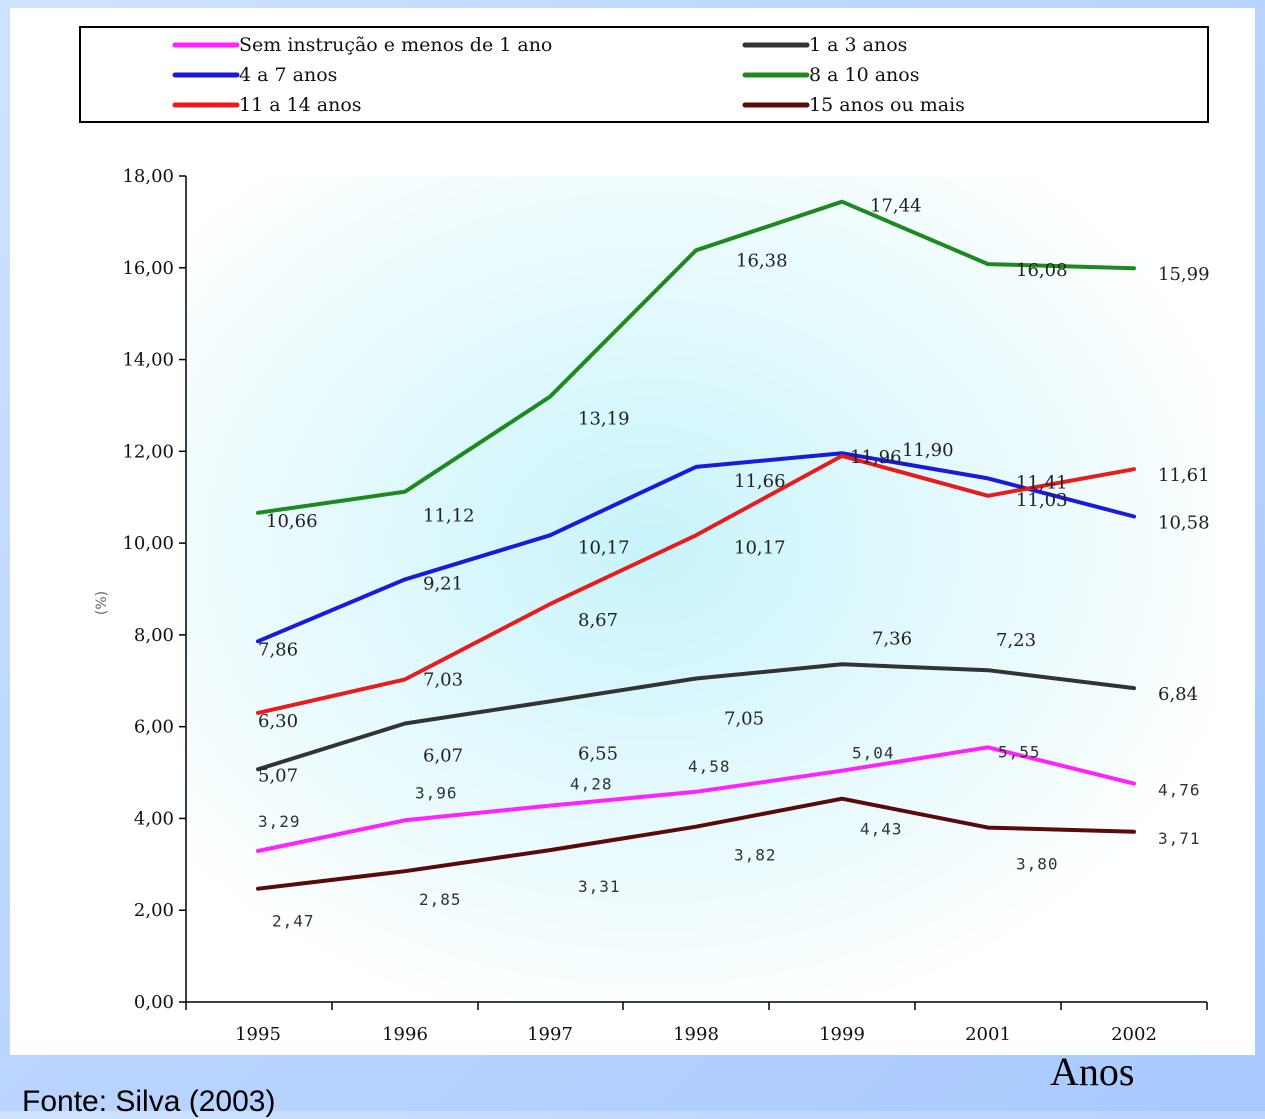 This screenshot has width=1265, height=1119. I want to click on data-label: 3,82, so click(755, 855).